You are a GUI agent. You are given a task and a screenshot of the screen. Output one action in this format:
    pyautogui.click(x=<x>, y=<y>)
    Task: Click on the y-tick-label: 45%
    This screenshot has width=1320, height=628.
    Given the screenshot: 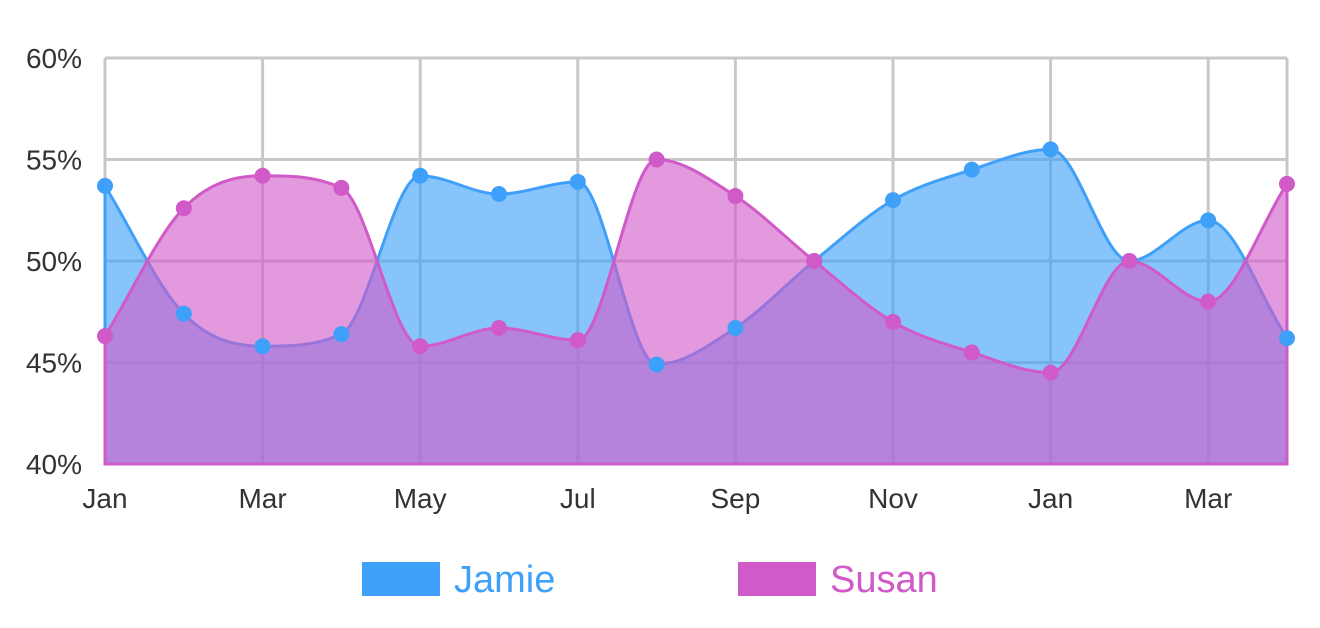 What is the action you would take?
    pyautogui.click(x=54, y=363)
    